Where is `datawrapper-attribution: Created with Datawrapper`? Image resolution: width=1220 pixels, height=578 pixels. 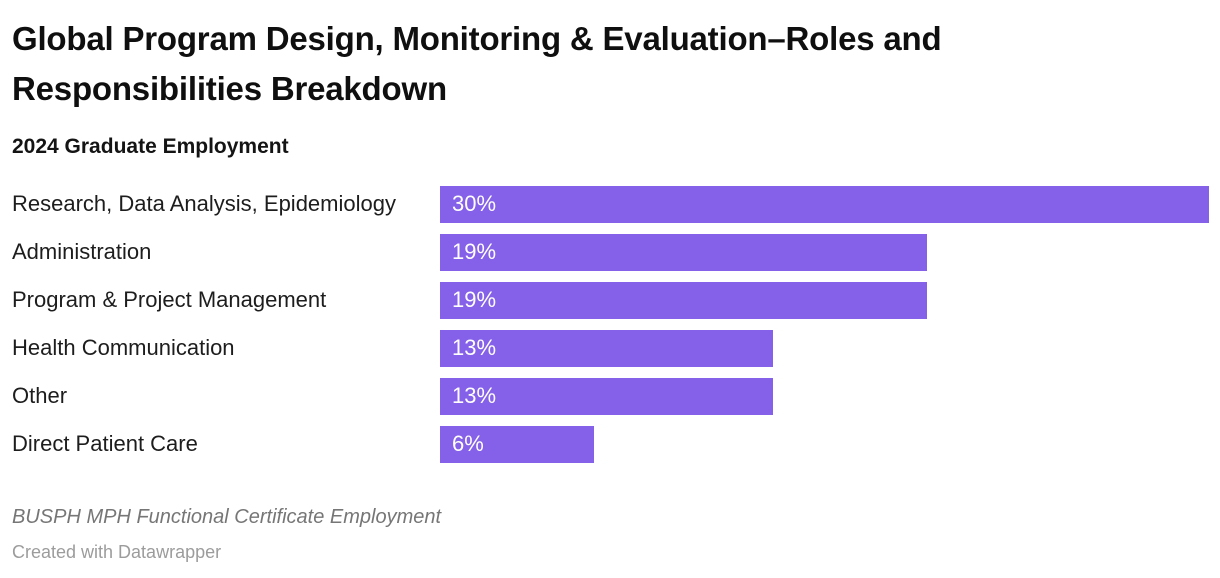
datawrapper-attribution: Created with Datawrapper is located at coordinates (117, 552).